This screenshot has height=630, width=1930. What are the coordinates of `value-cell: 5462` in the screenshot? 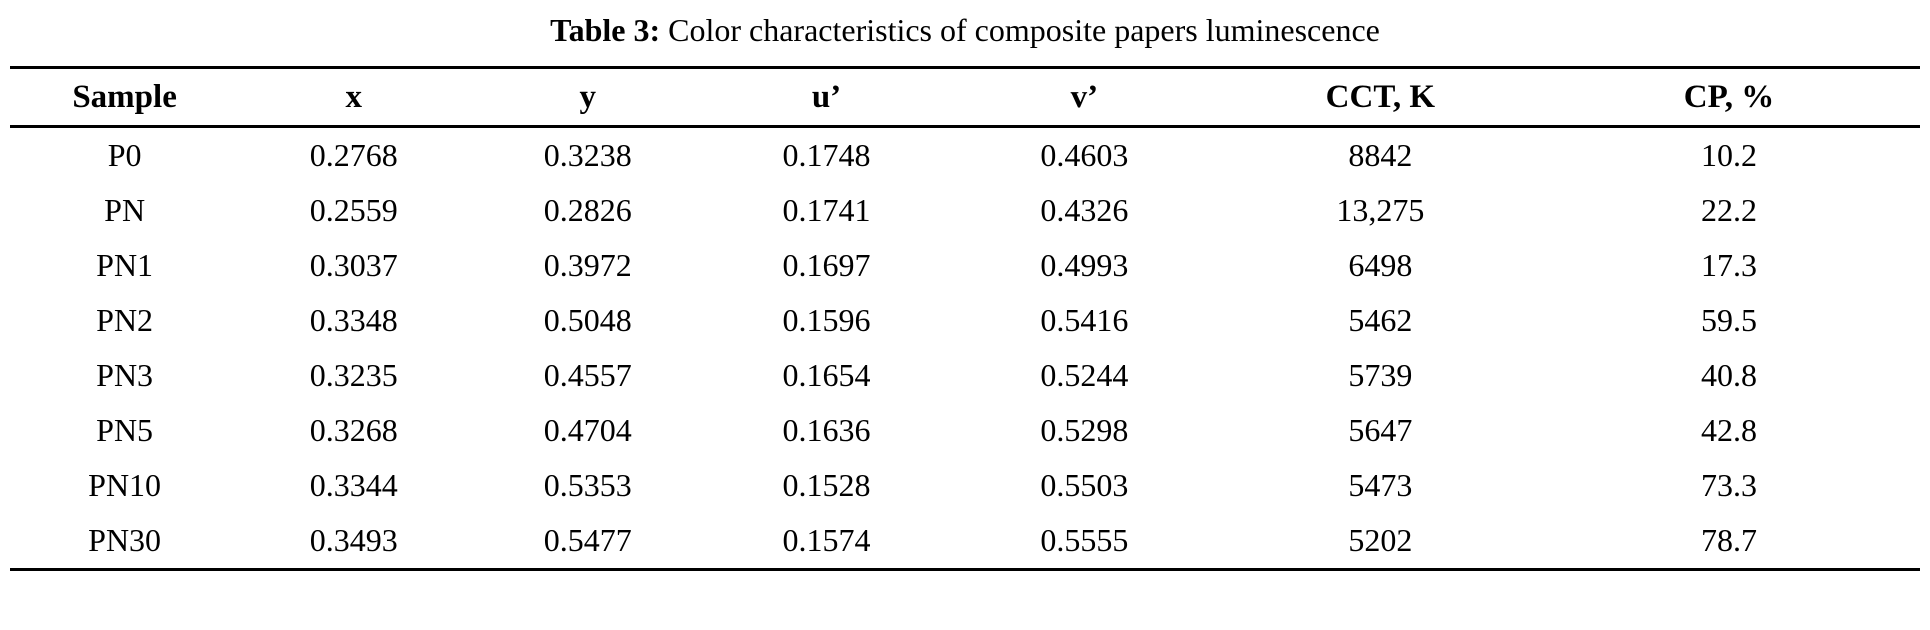 It's located at (1380, 320).